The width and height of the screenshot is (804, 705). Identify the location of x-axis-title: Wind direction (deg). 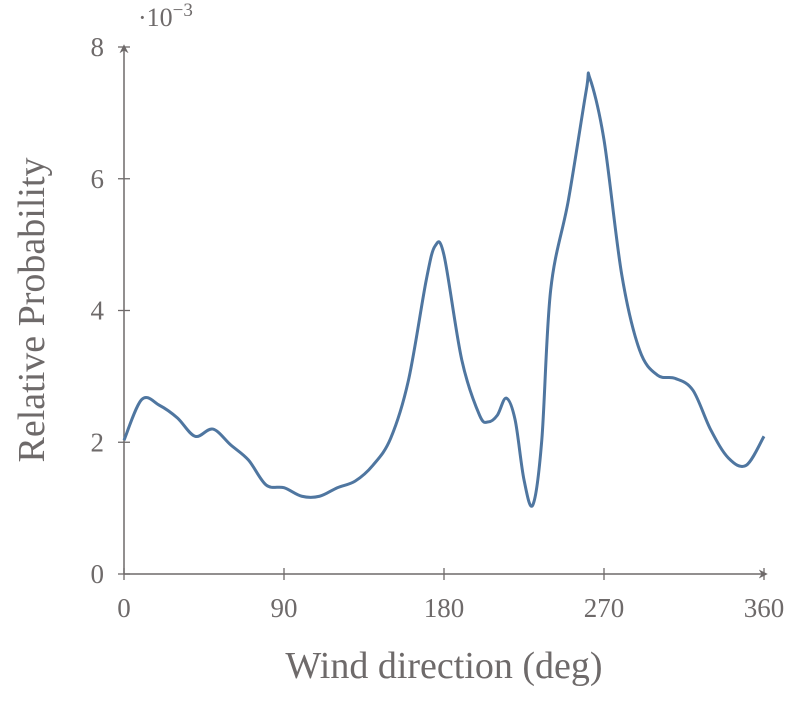
(443, 666).